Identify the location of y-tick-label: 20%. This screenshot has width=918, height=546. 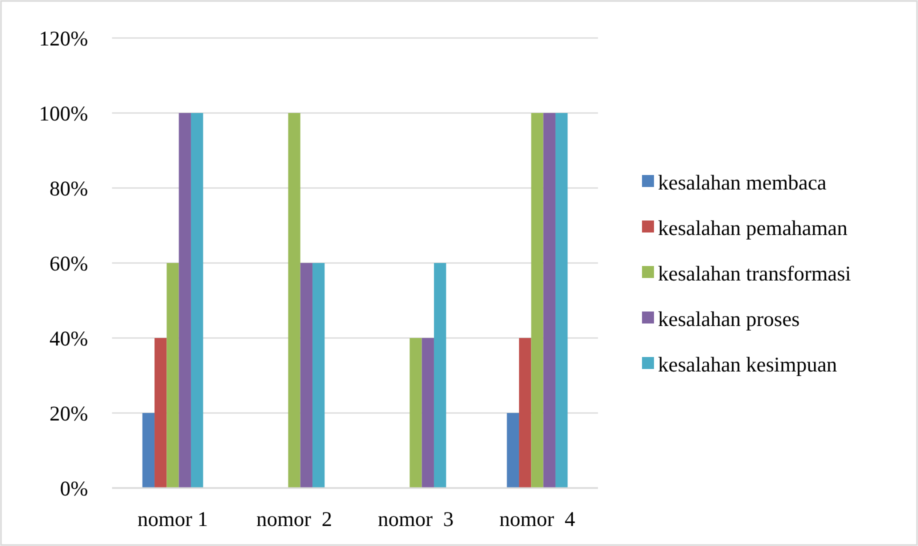
(69, 413).